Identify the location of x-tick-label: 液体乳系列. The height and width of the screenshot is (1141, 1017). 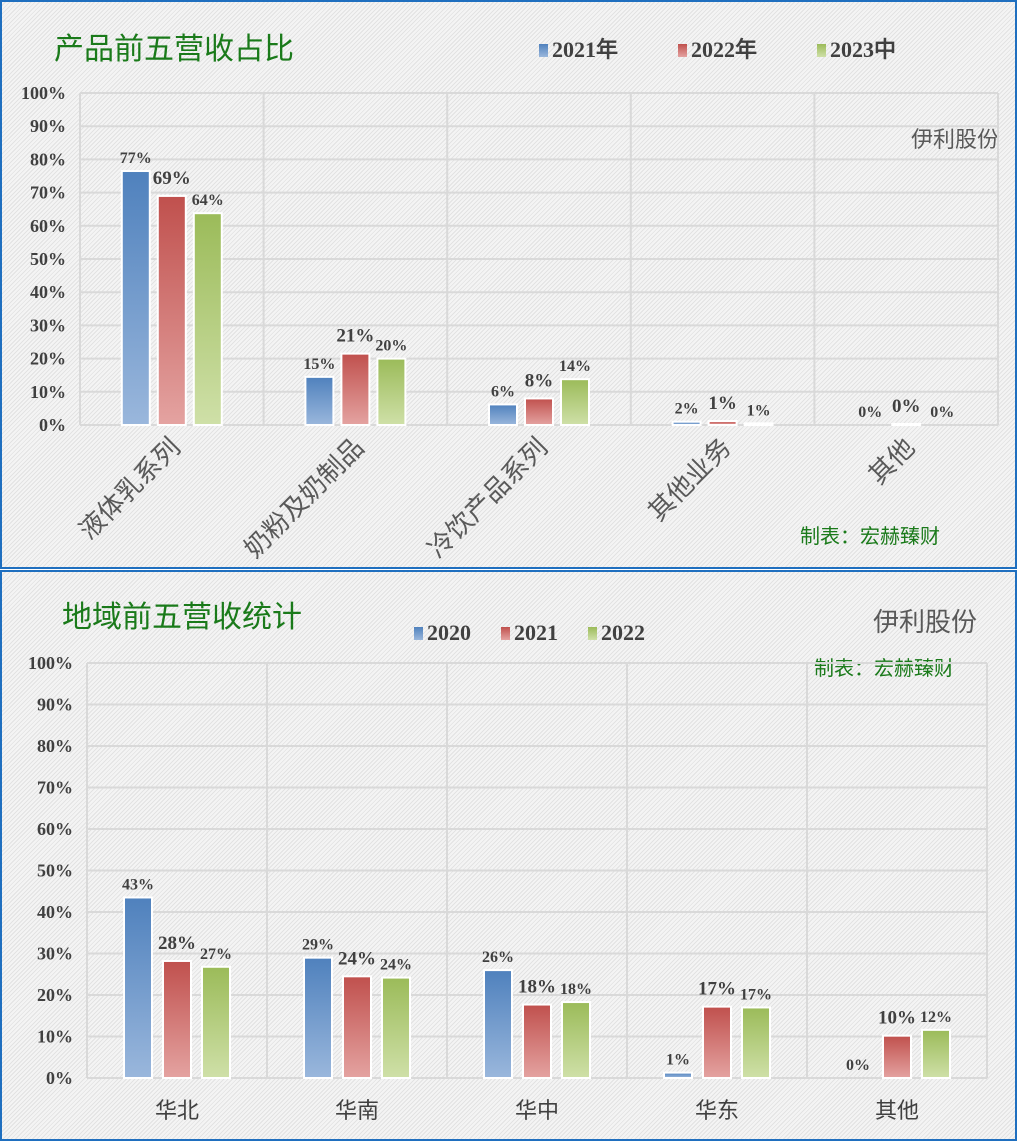
(130, 489).